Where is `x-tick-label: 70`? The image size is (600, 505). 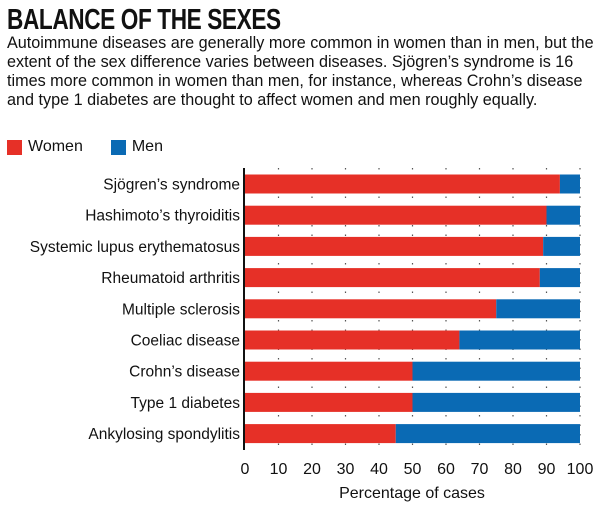 x-tick-label: 70 is located at coordinates (480, 469).